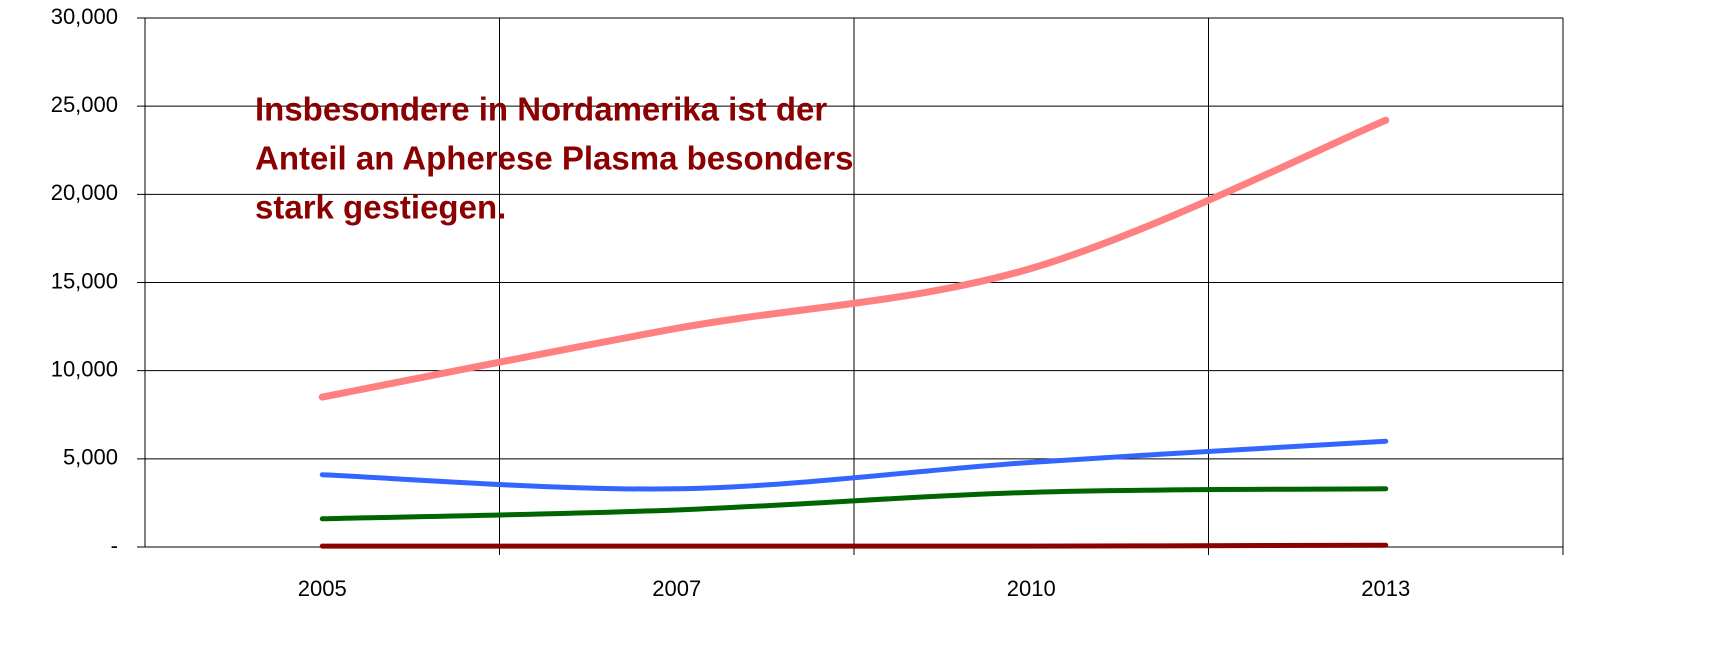 The height and width of the screenshot is (661, 1715). Describe the element at coordinates (90, 457) in the screenshot. I see `y-tick-label: 5,000` at that location.